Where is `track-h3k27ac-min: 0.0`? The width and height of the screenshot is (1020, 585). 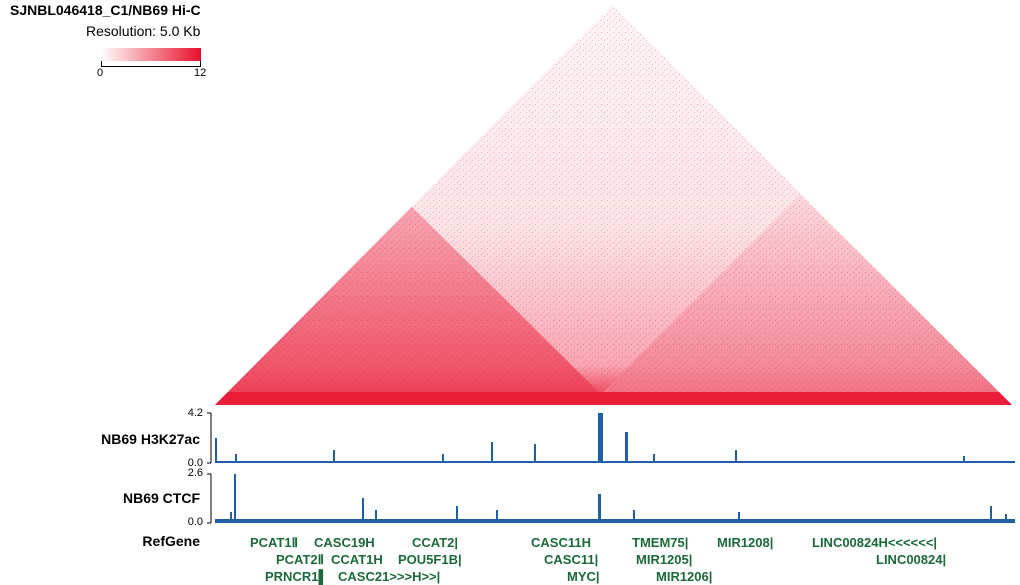 track-h3k27ac-min: 0.0 is located at coordinates (195, 463).